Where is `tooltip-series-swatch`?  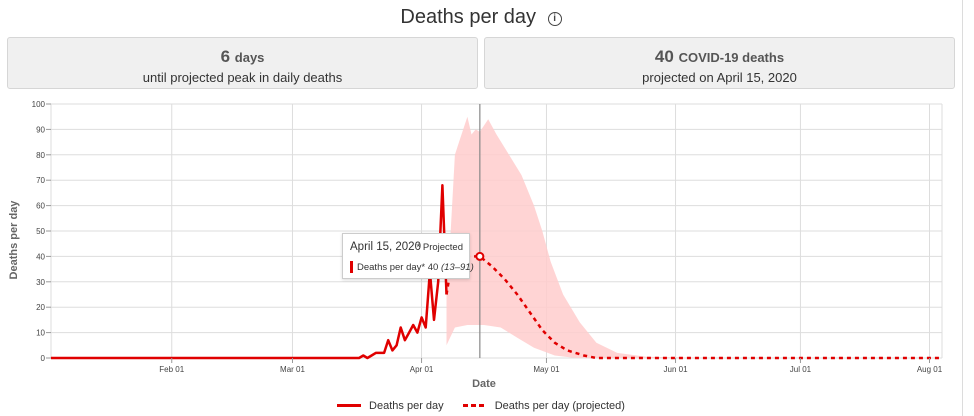
tooltip-series-swatch is located at coordinates (351, 267).